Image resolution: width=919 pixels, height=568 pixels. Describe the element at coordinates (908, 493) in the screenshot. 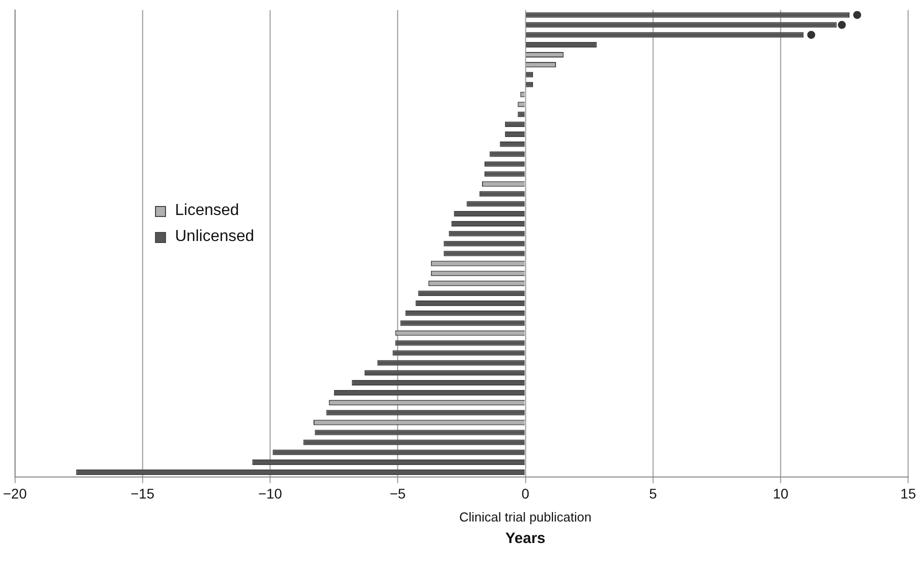

I see `x-tick-label: 15` at that location.